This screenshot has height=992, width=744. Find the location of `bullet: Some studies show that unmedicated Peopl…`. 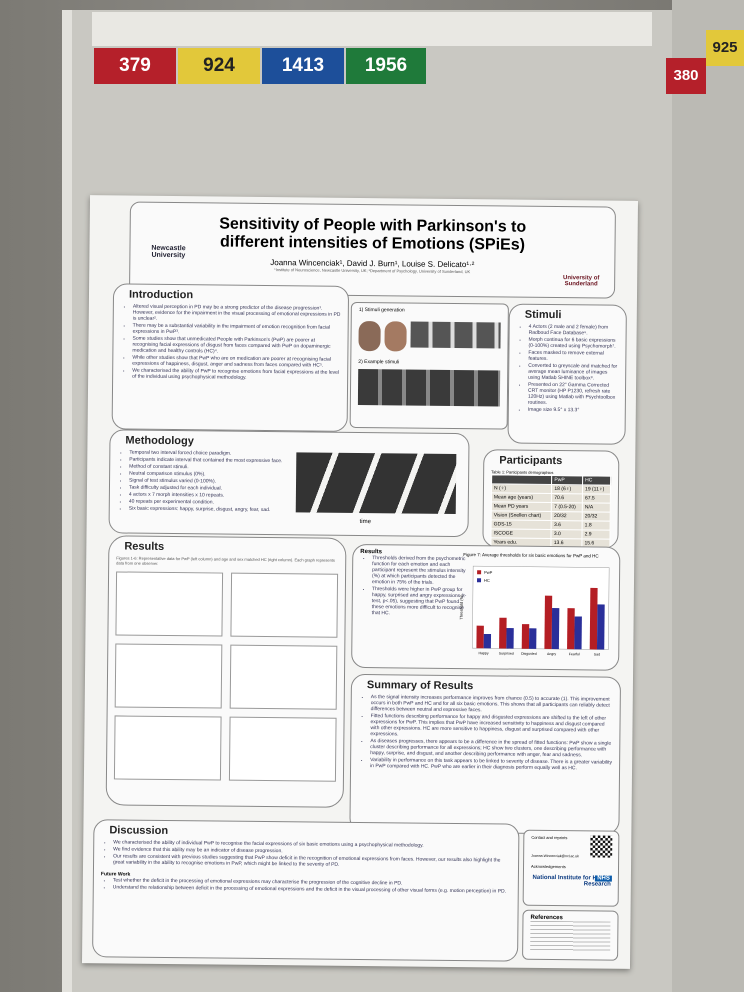

bullet: Some studies show that unmedicated Peopl… is located at coordinates (236, 346).